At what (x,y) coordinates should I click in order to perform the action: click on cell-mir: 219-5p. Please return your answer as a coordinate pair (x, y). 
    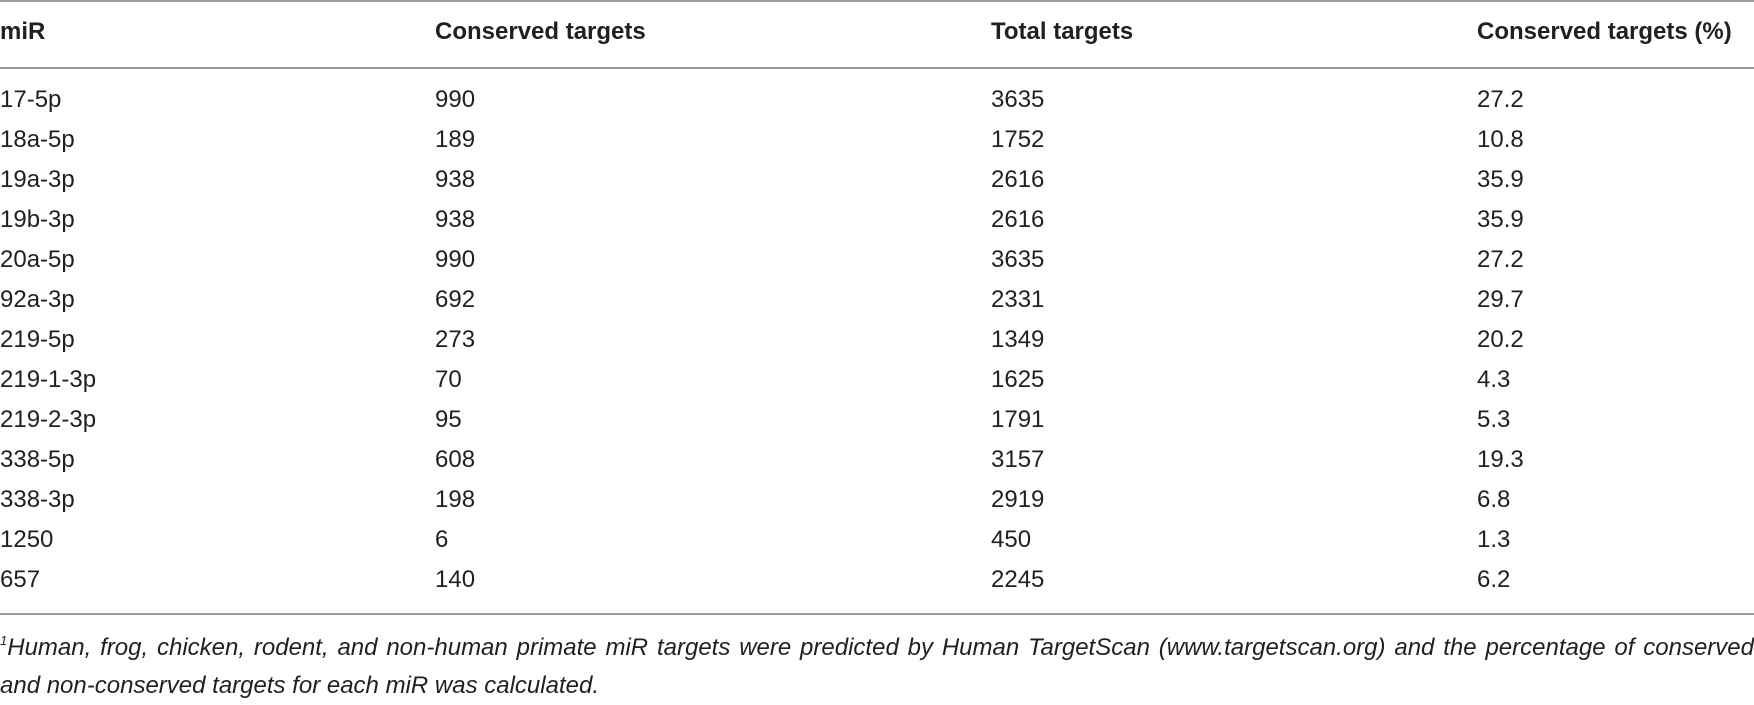
    Looking at the image, I should click on (37, 339).